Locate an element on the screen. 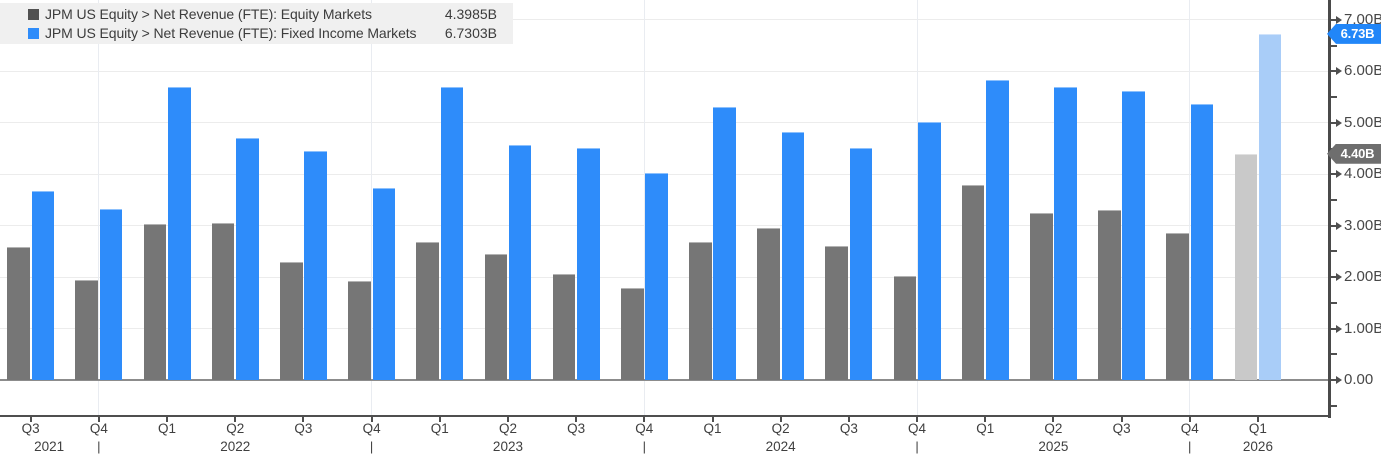 The image size is (1381, 457). y-axis-line is located at coordinates (1329, 209).